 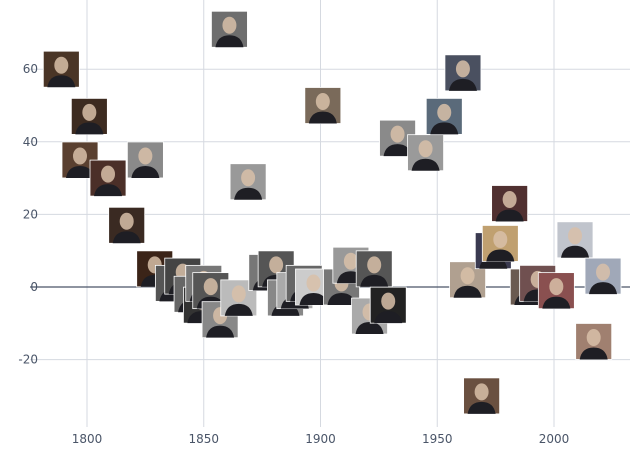 I want to click on y-tick-label: -20, so click(x=28, y=360).